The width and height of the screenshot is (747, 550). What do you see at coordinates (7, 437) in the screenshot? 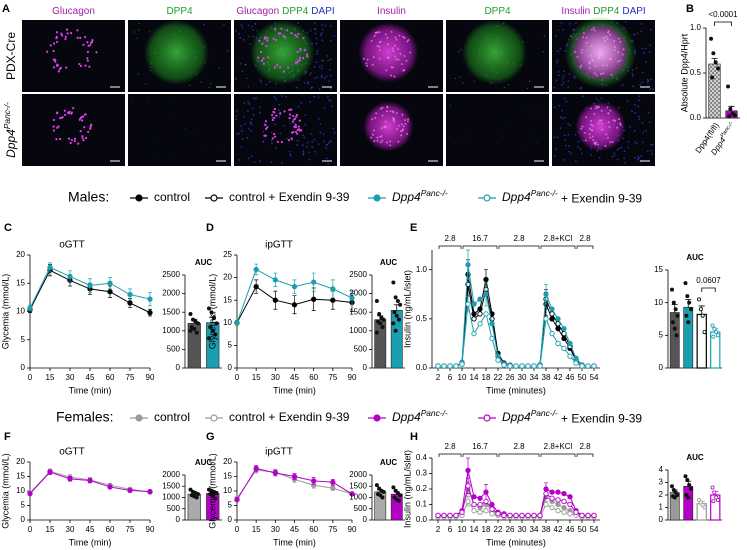
I see `panel-letter: F` at bounding box center [7, 437].